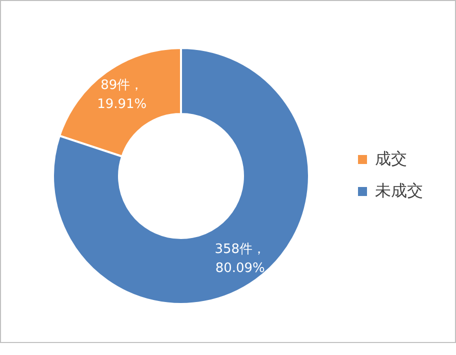  I want to click on legend-label: 成交, so click(391, 159).